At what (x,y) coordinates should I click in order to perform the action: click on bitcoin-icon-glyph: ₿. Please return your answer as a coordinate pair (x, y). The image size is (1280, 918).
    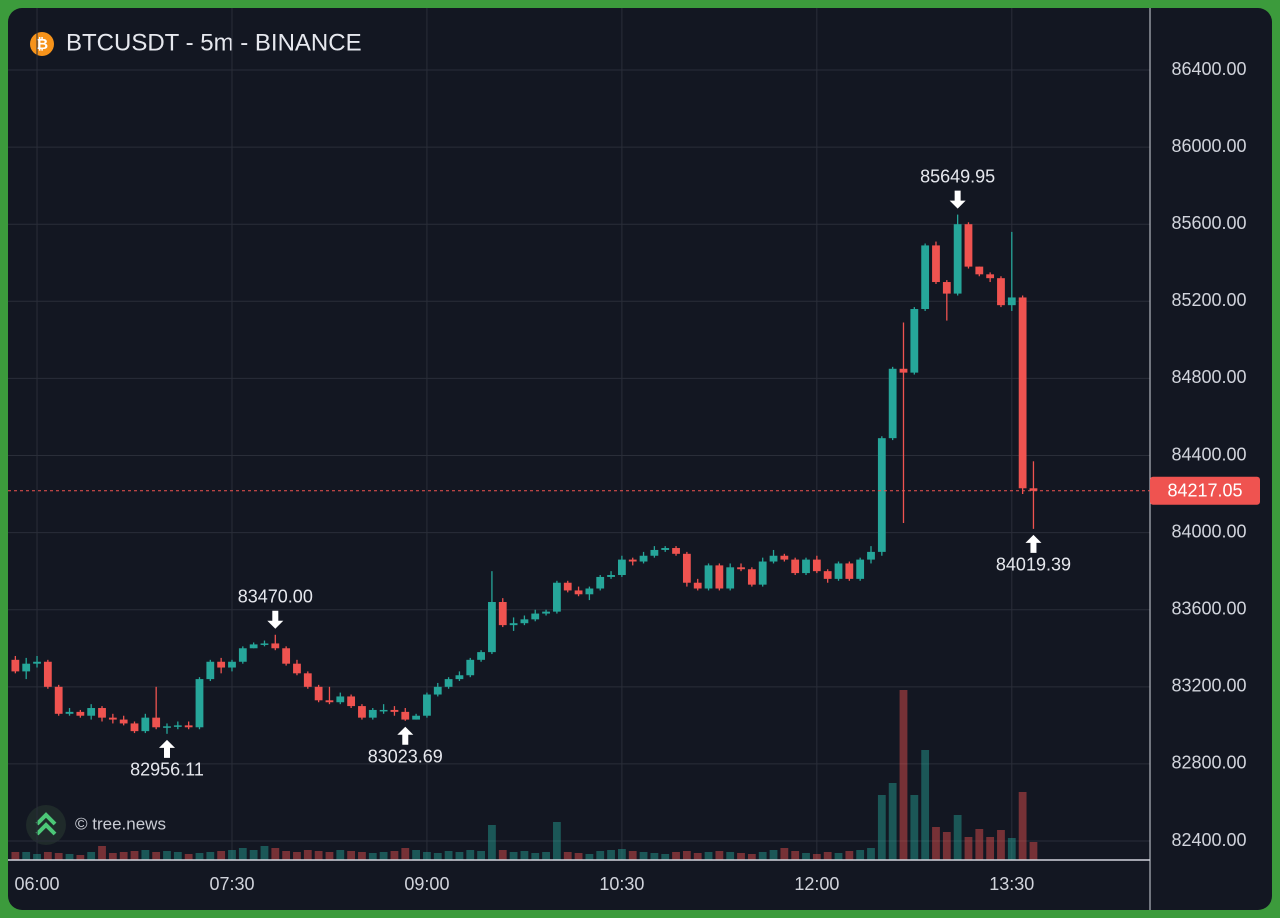
    Looking at the image, I should click on (42, 44).